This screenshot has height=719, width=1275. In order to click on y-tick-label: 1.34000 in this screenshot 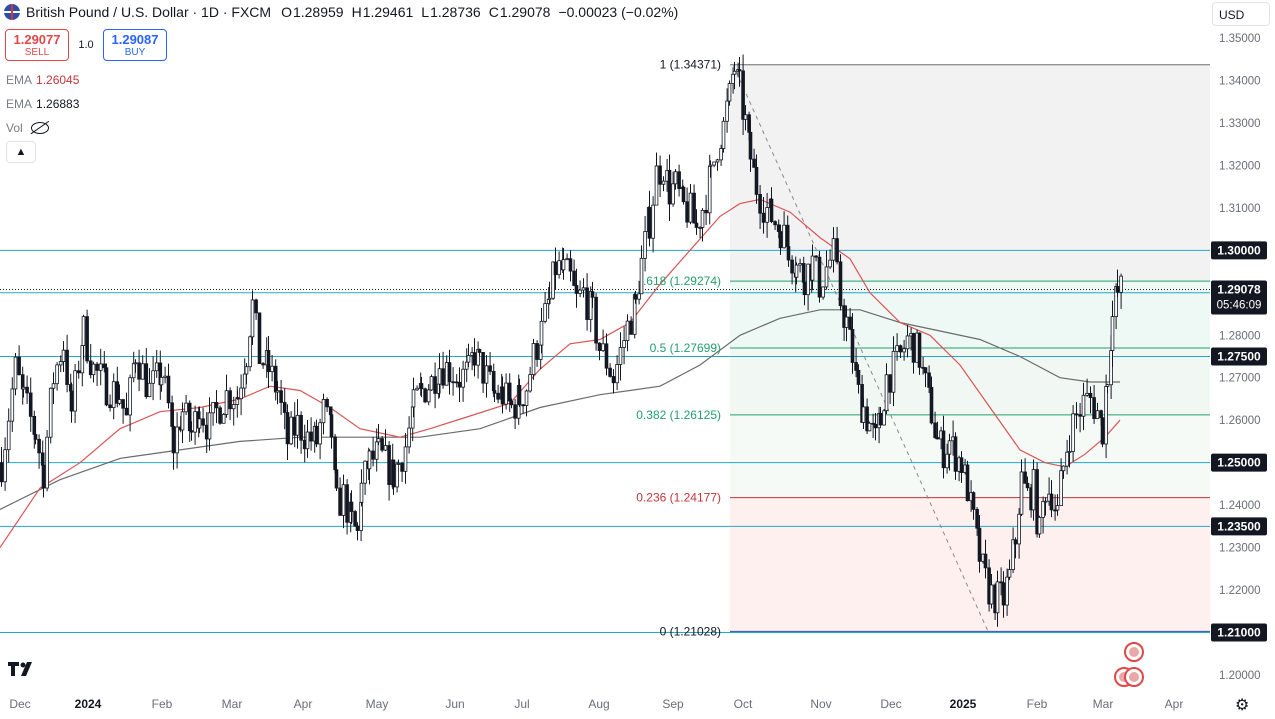, I will do `click(1240, 81)`.